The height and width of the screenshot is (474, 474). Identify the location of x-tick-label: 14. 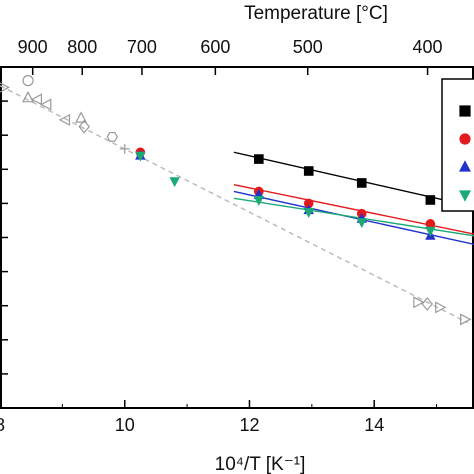
(374, 425).